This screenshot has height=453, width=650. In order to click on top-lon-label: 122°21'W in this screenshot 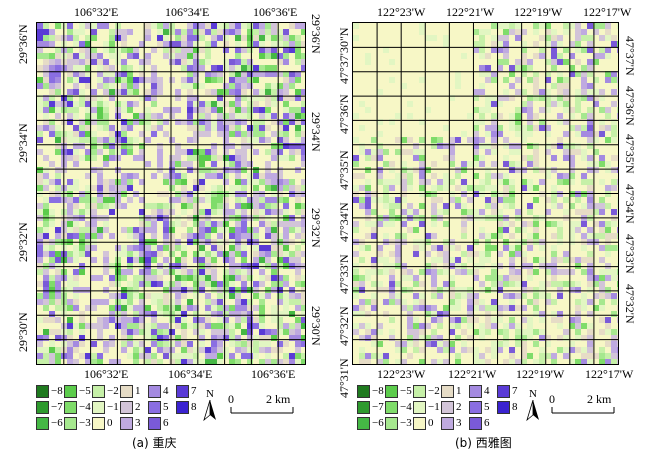, I will do `click(470, 12)`.